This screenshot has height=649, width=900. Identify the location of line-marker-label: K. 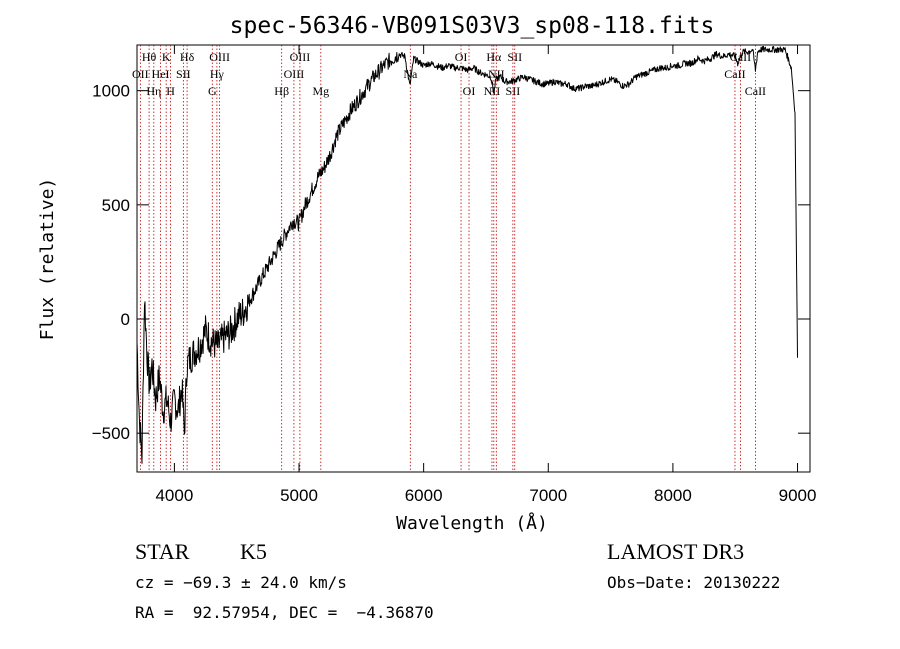
(166, 57).